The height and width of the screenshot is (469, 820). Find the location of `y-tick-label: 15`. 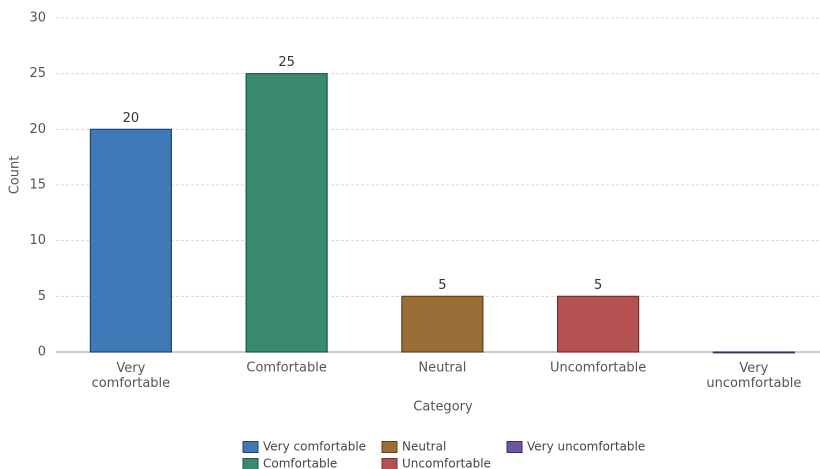

y-tick-label: 15 is located at coordinates (37, 185).